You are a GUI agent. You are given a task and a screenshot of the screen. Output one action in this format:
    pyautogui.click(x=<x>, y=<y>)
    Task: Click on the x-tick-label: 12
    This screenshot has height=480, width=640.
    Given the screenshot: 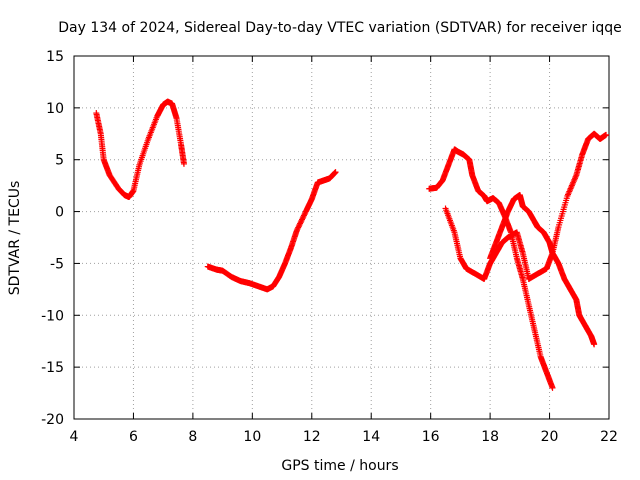 What is the action you would take?
    pyautogui.click(x=312, y=437)
    